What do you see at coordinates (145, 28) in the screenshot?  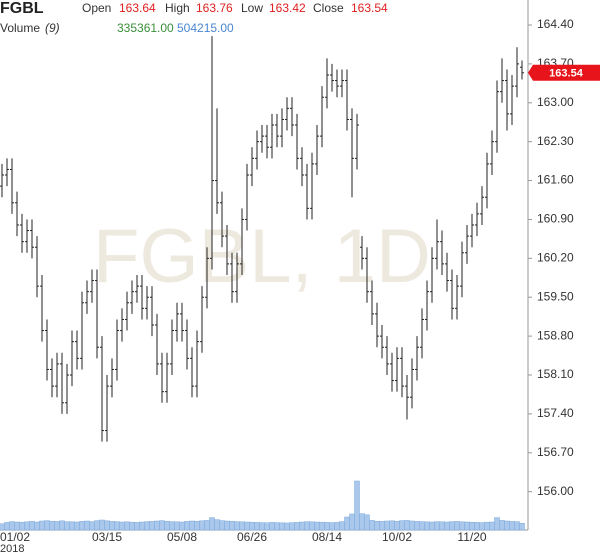 I see `volume-value: 335361.00` at bounding box center [145, 28].